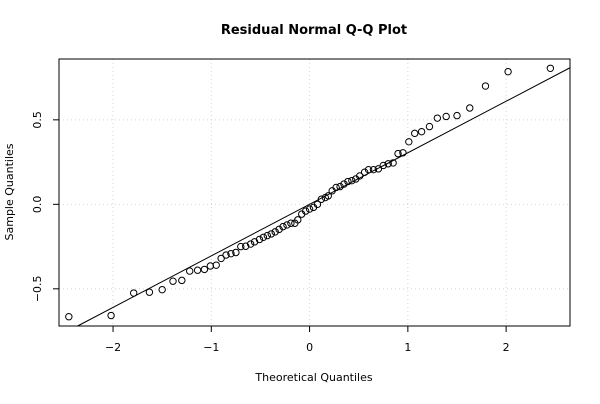 The width and height of the screenshot is (600, 404). Describe the element at coordinates (45, 206) in the screenshot. I see `y-axis: −0.5 0.0 0.5` at that location.